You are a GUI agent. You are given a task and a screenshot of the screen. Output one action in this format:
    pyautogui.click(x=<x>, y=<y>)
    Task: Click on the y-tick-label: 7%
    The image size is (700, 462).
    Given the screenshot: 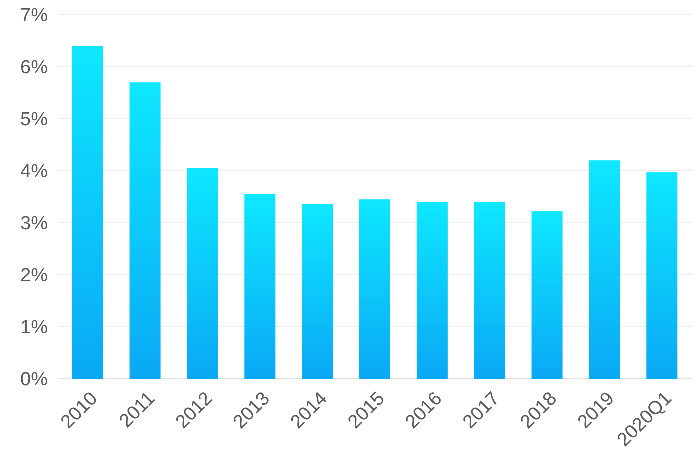 What is the action you would take?
    pyautogui.click(x=34, y=16)
    